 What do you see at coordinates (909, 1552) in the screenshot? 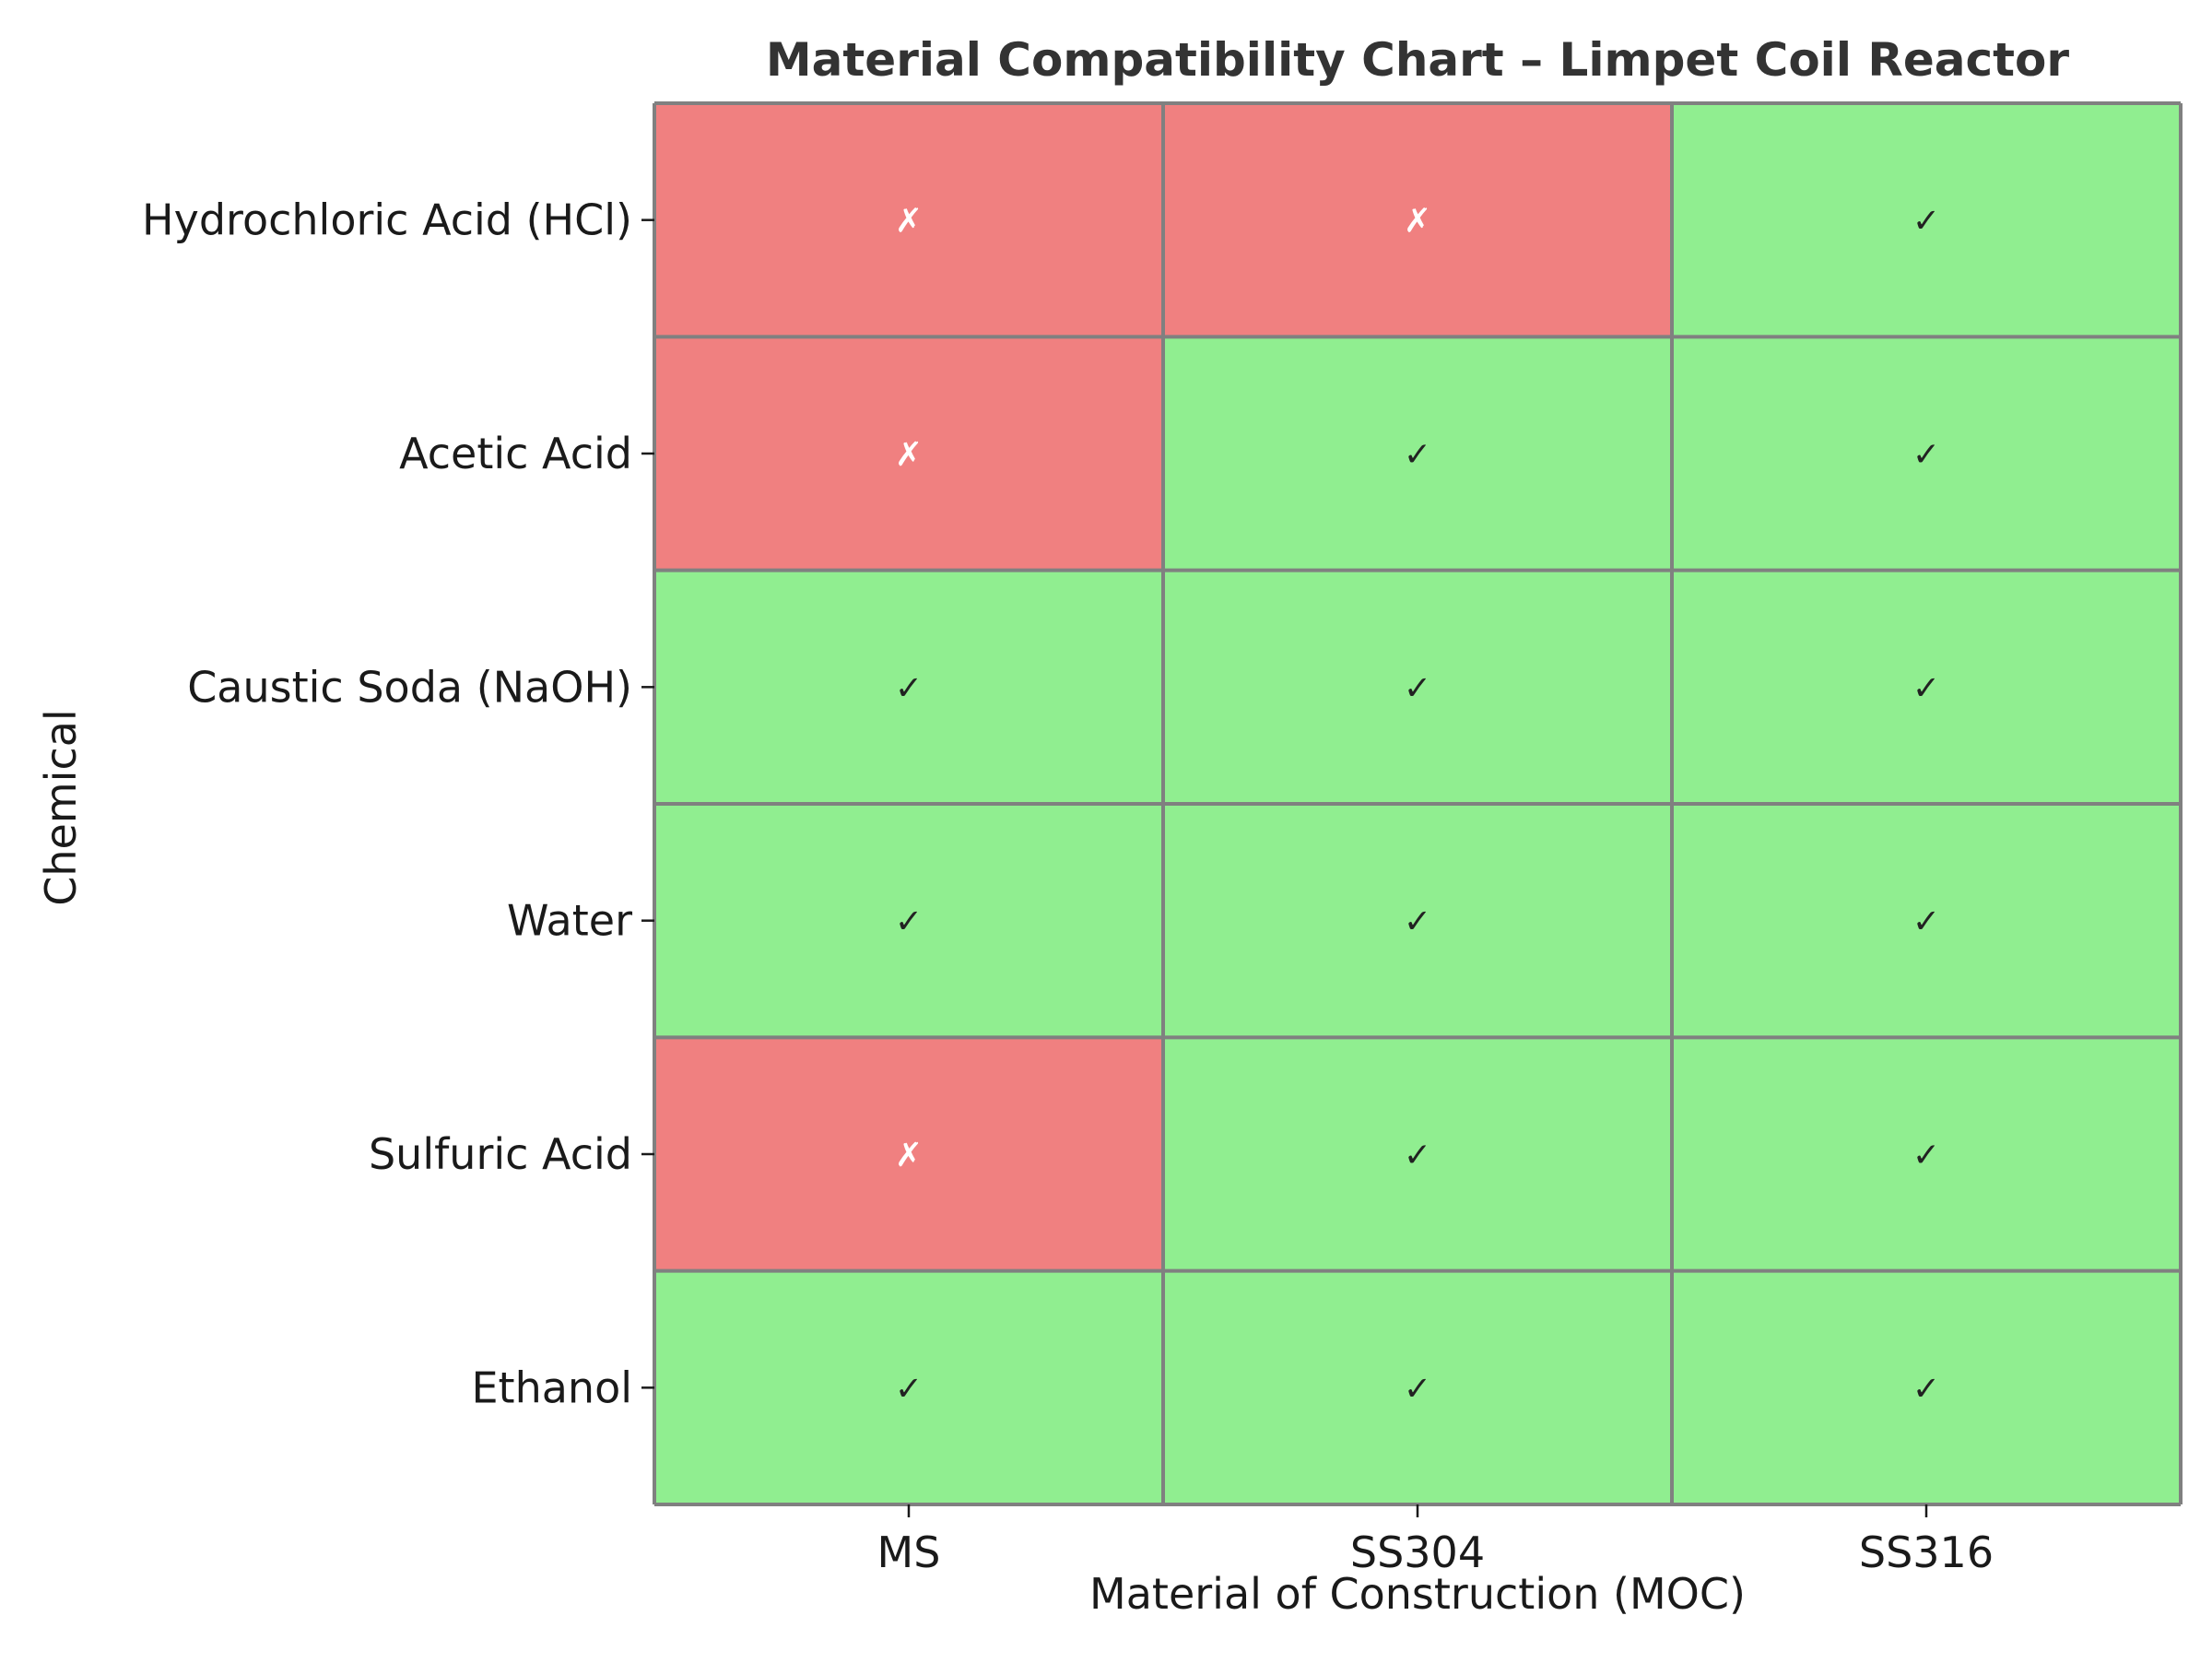
I see `x-tick-label: MS` at bounding box center [909, 1552].